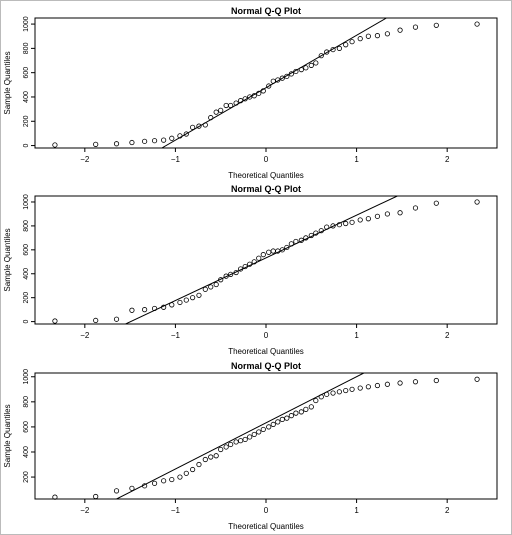 Image resolution: width=512 pixels, height=535 pixels. I want to click on qq-reference-line, so click(240, 436).